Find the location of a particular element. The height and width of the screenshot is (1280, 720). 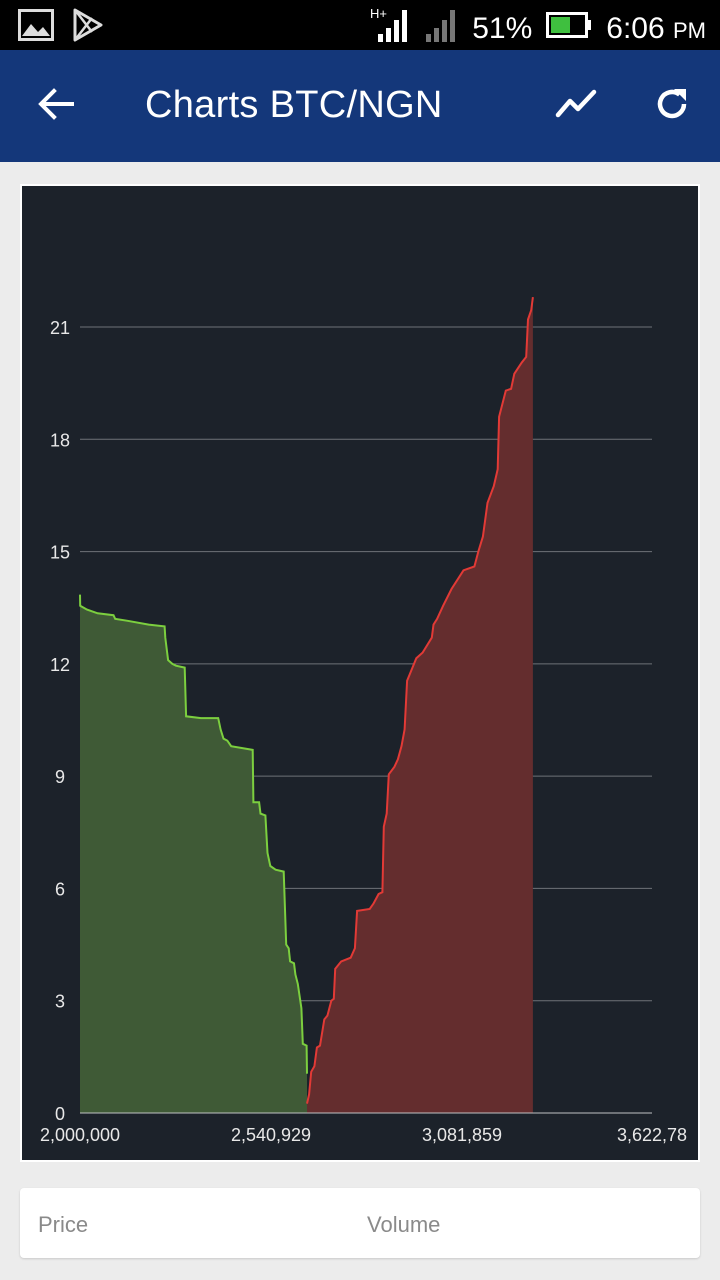

bids-line is located at coordinates (193, 834).